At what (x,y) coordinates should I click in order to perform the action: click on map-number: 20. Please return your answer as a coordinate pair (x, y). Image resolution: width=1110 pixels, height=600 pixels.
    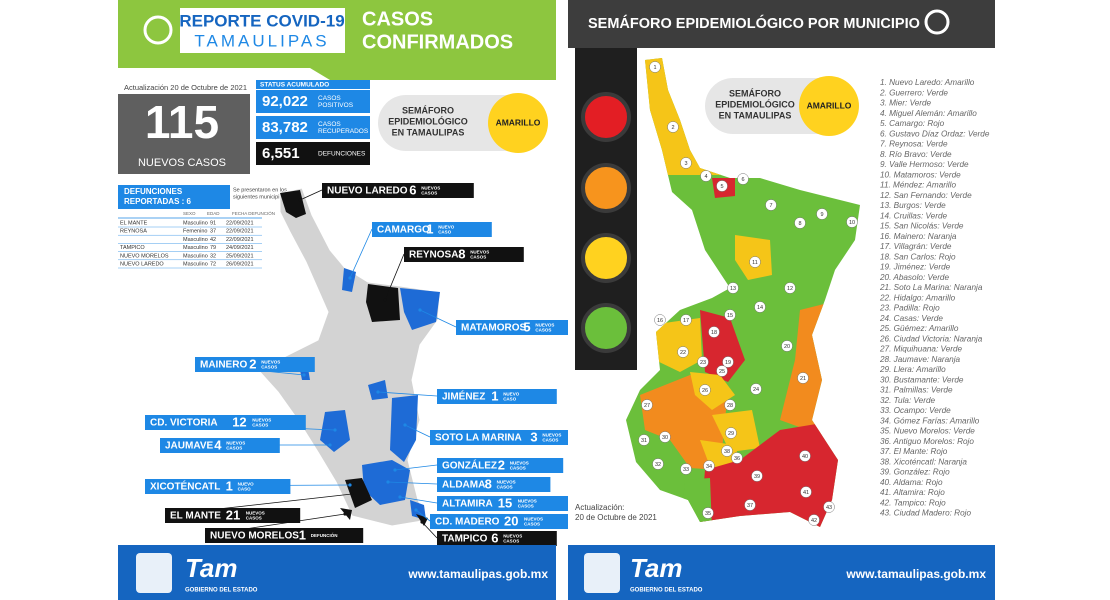
    Looking at the image, I should click on (787, 347).